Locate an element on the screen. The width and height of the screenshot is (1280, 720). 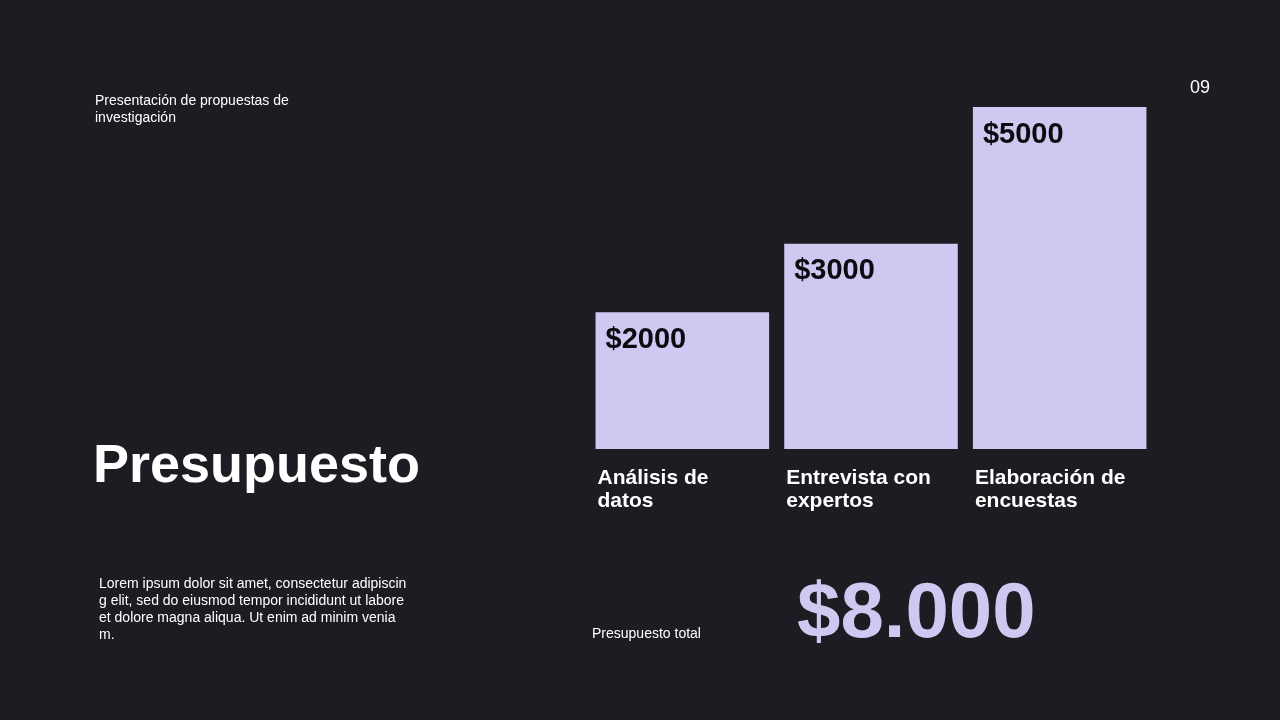
data-label: $2000 is located at coordinates (646, 337).